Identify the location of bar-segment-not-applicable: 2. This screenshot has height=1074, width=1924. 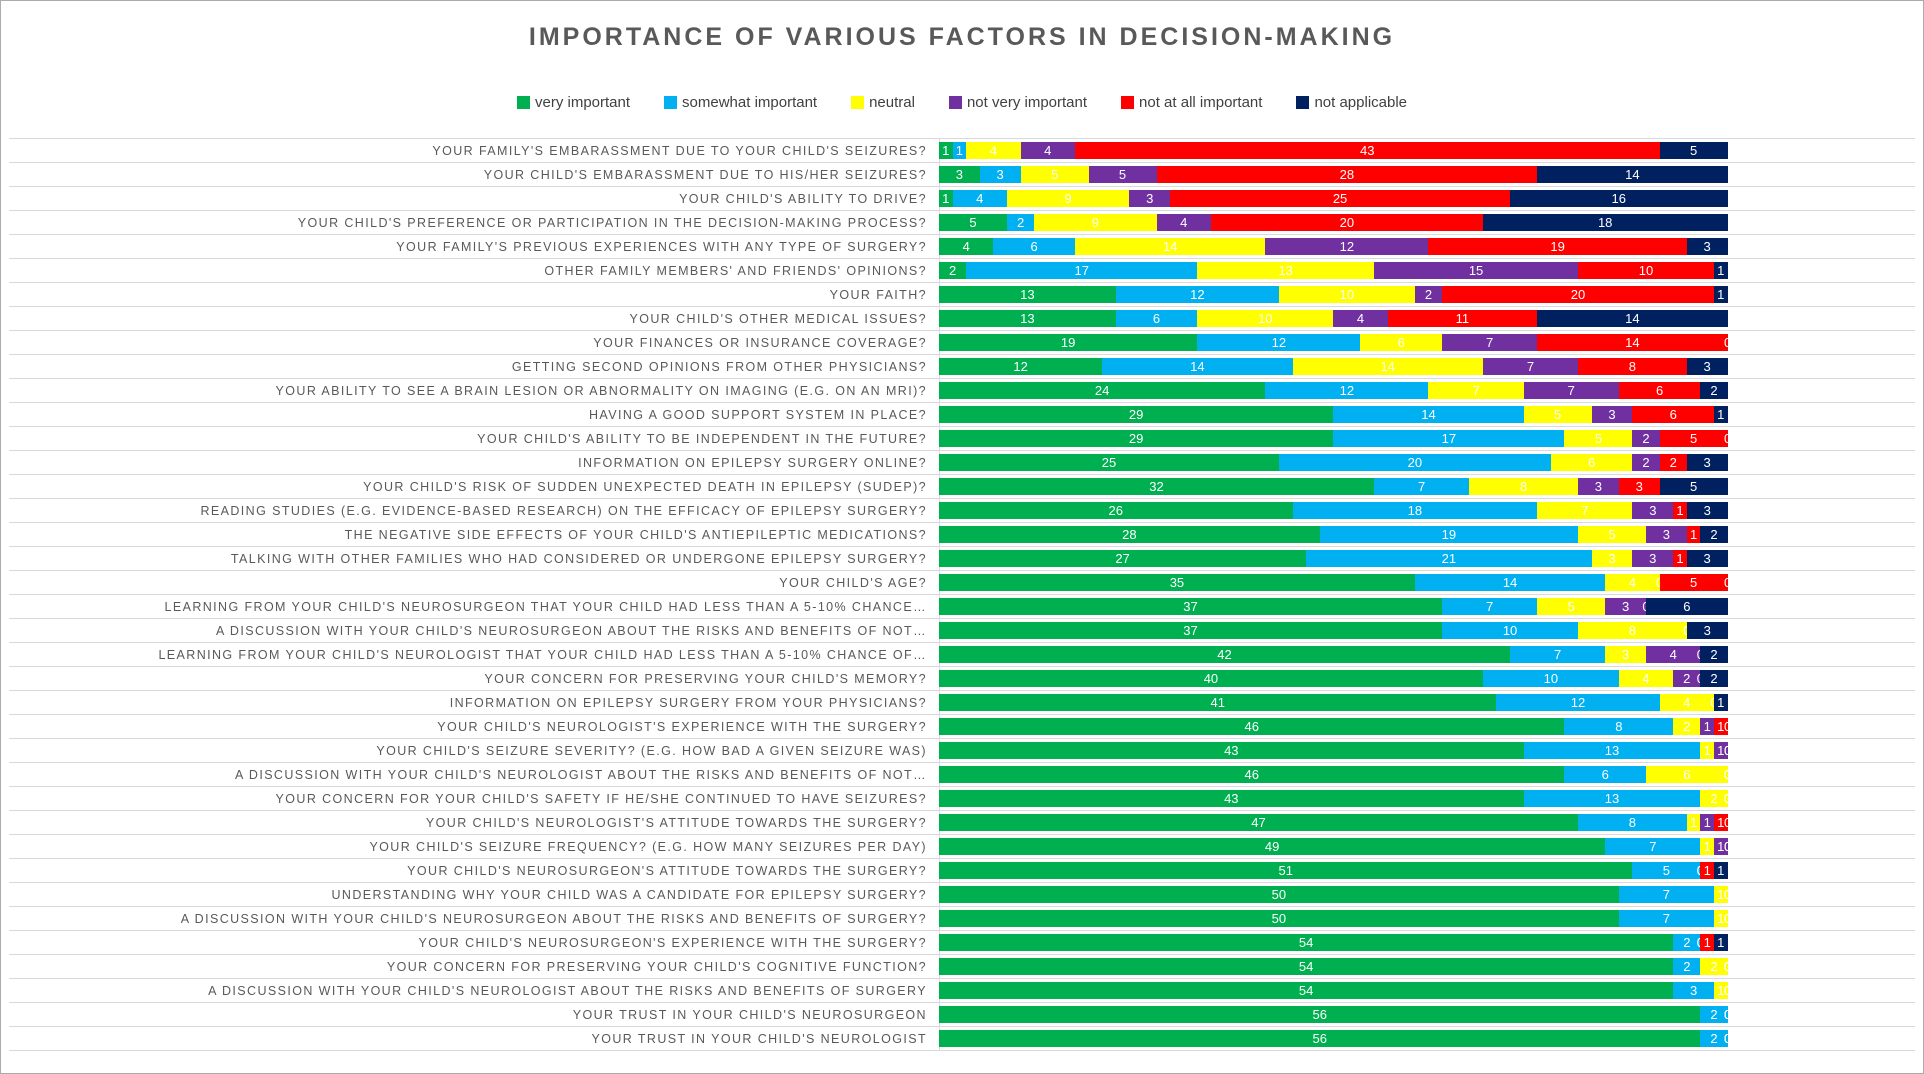
(1714, 390).